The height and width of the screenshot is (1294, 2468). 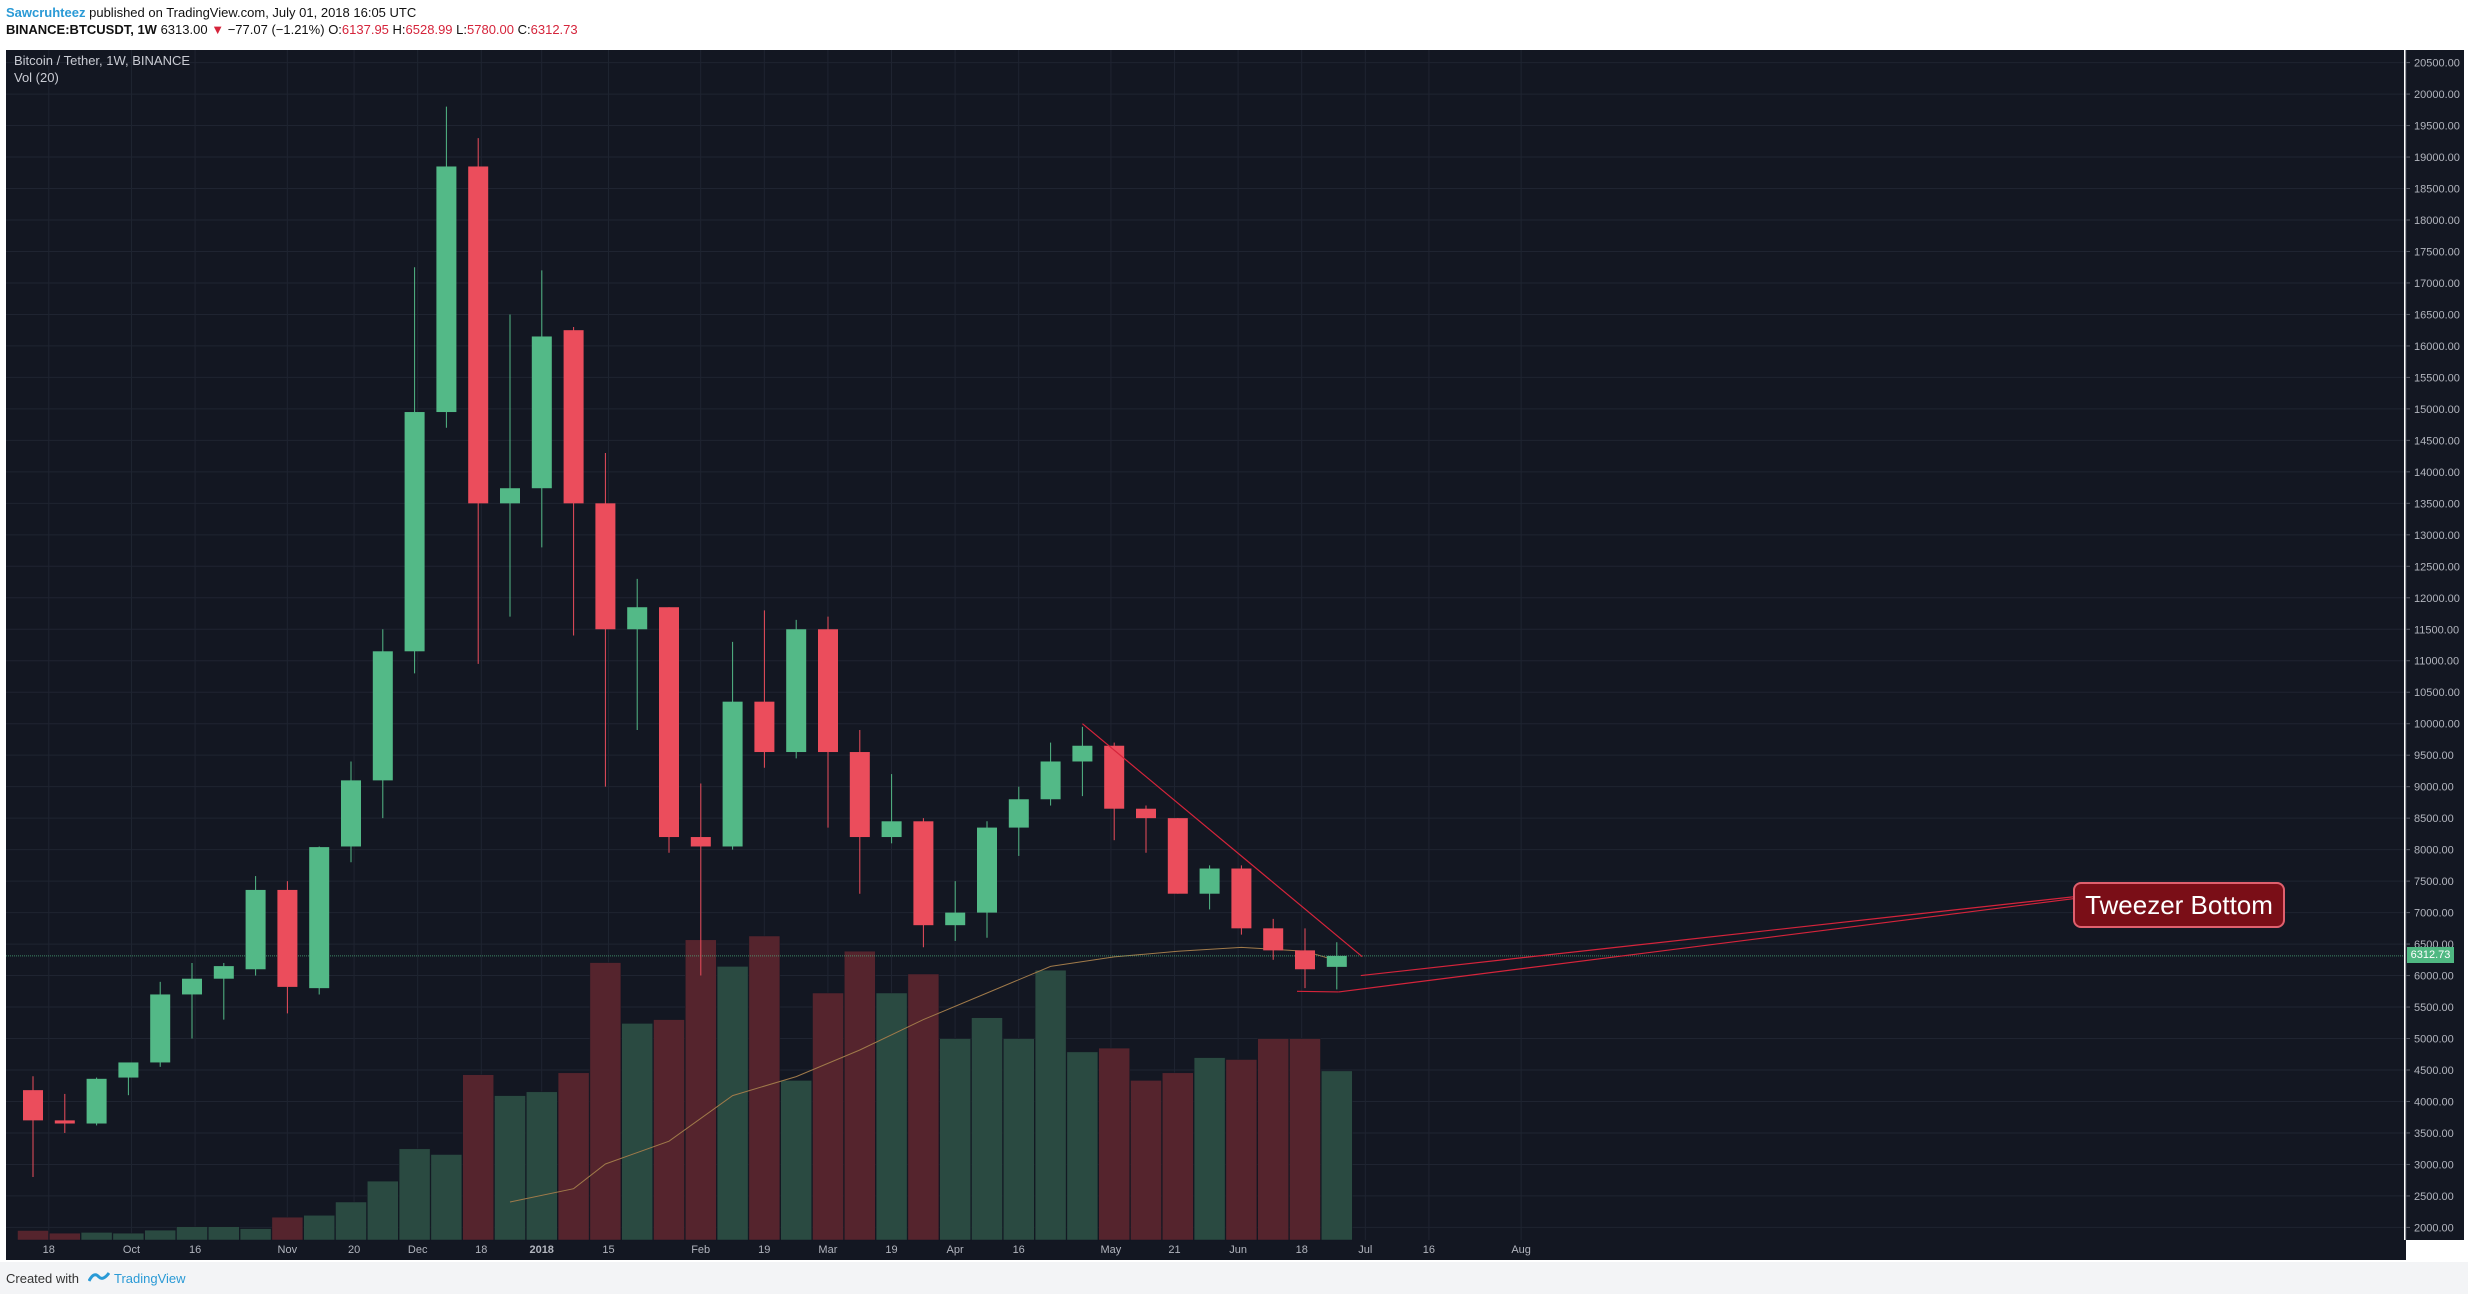 What do you see at coordinates (418, 1250) in the screenshot?
I see `time-tick-label: Dec` at bounding box center [418, 1250].